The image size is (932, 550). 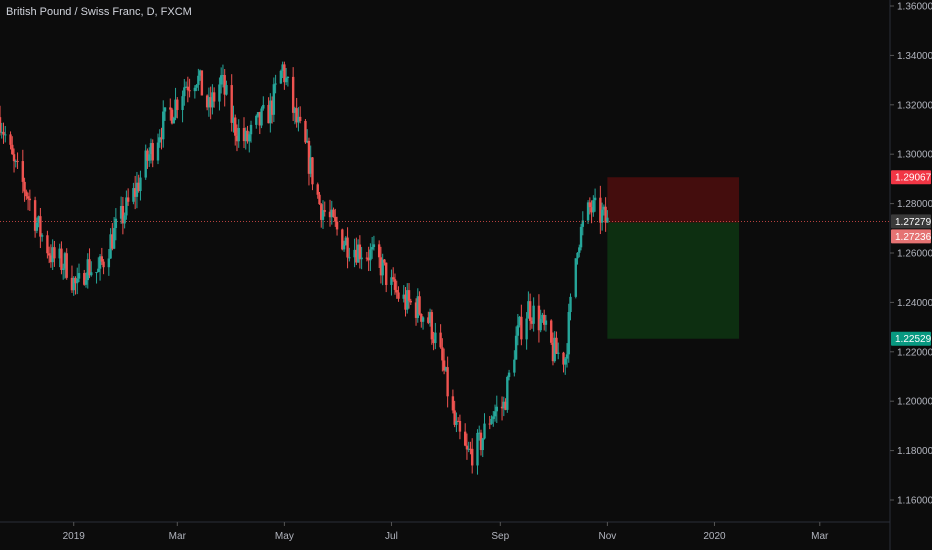 What do you see at coordinates (911, 177) in the screenshot?
I see `stop-loss-tag: 1.29067` at bounding box center [911, 177].